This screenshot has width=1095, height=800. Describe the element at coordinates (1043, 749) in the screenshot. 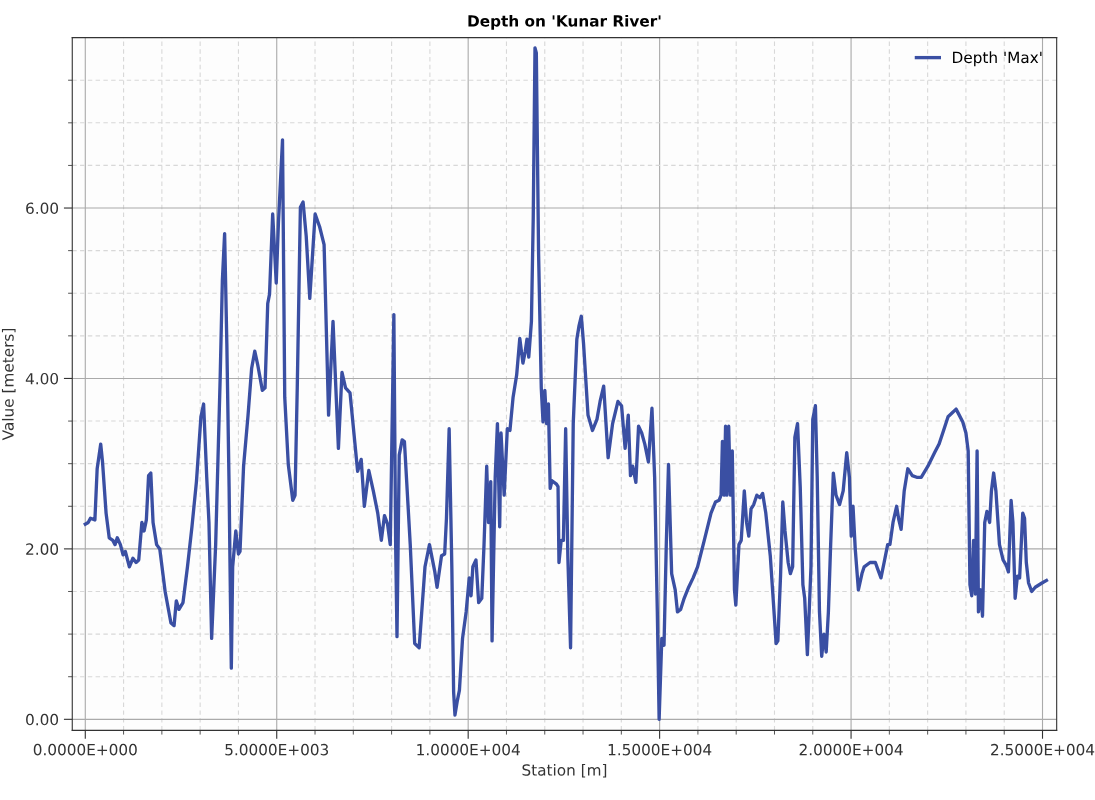

I see `x-tick-label: 2.5000E+004` at that location.